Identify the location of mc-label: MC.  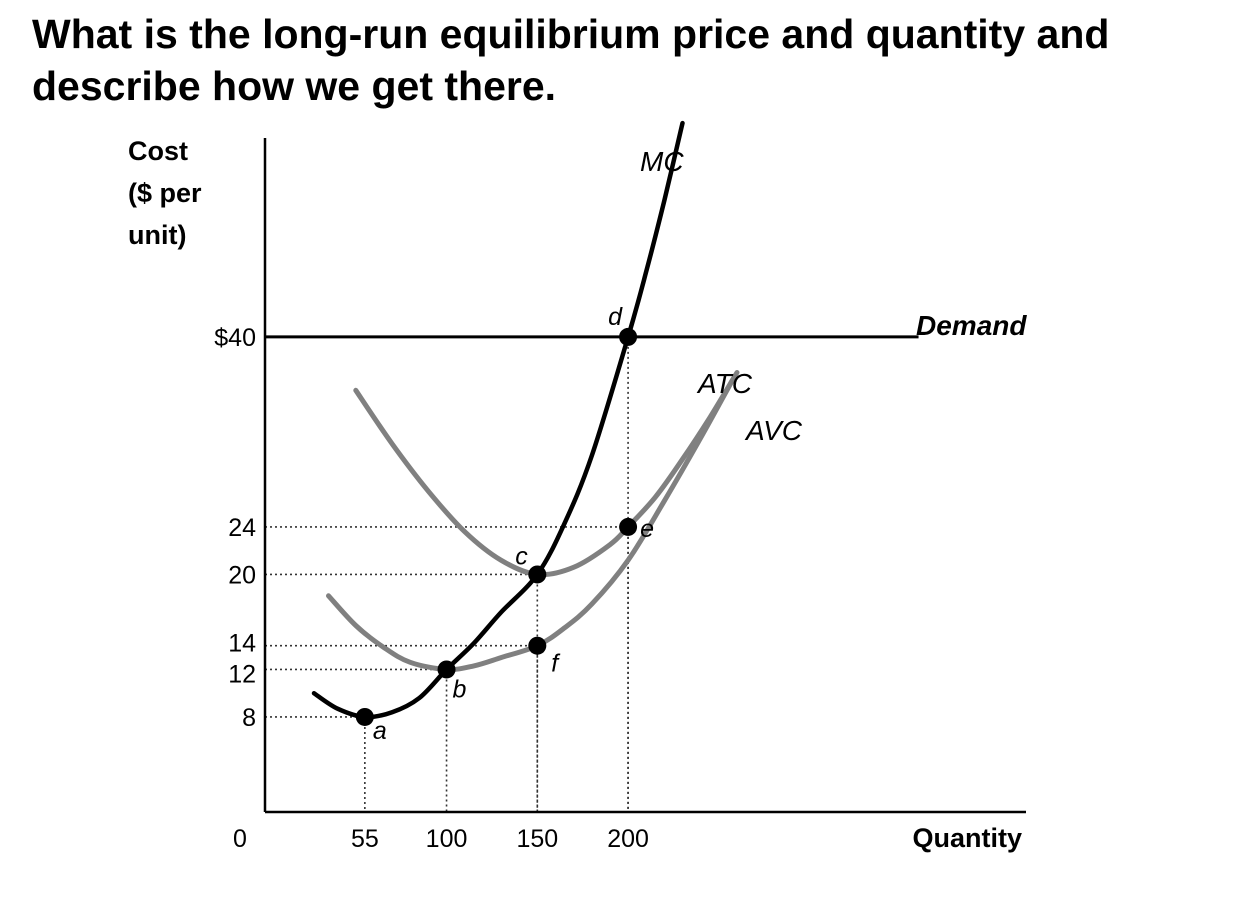
(662, 161).